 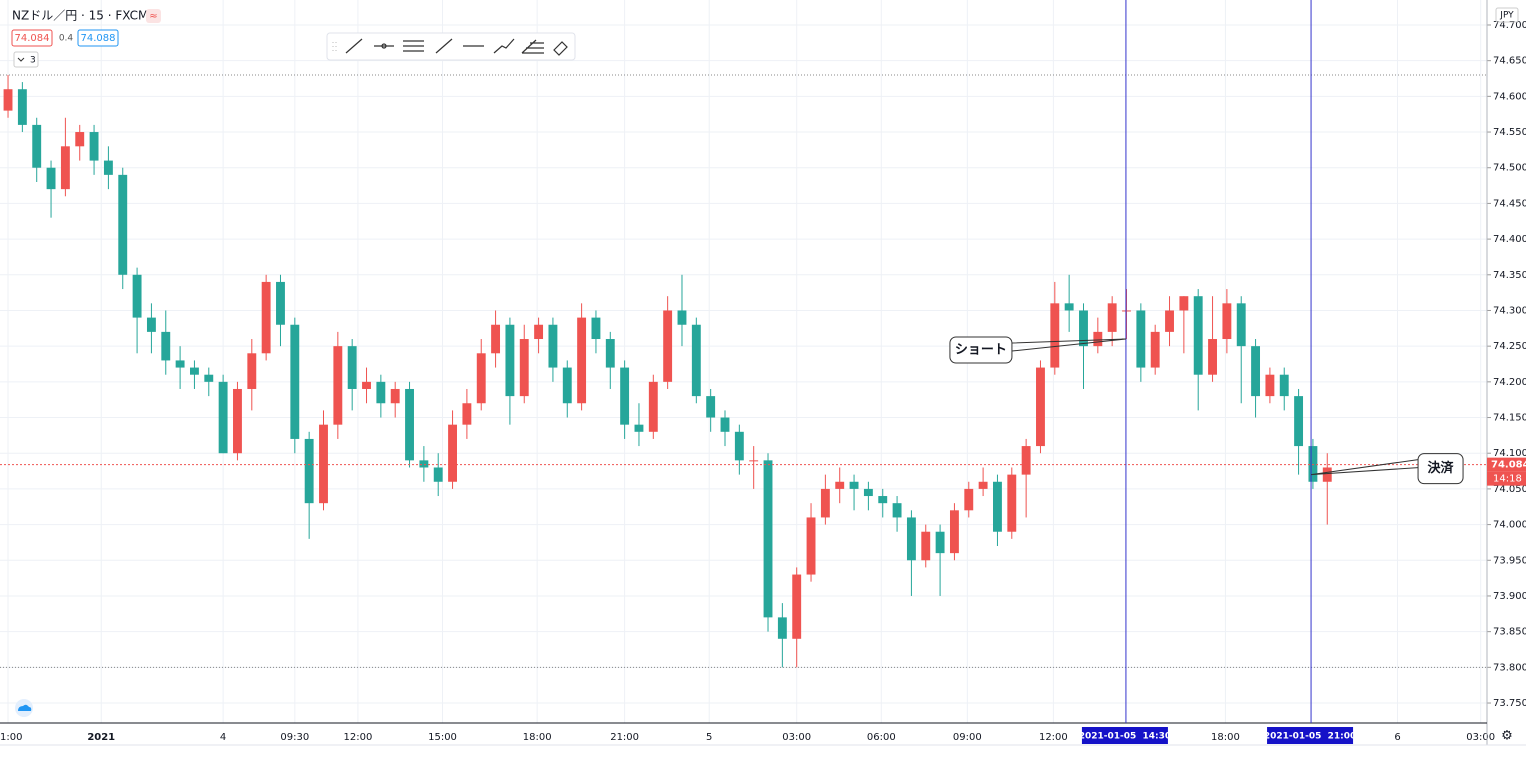 What do you see at coordinates (560, 48) in the screenshot?
I see `eraser-tool` at bounding box center [560, 48].